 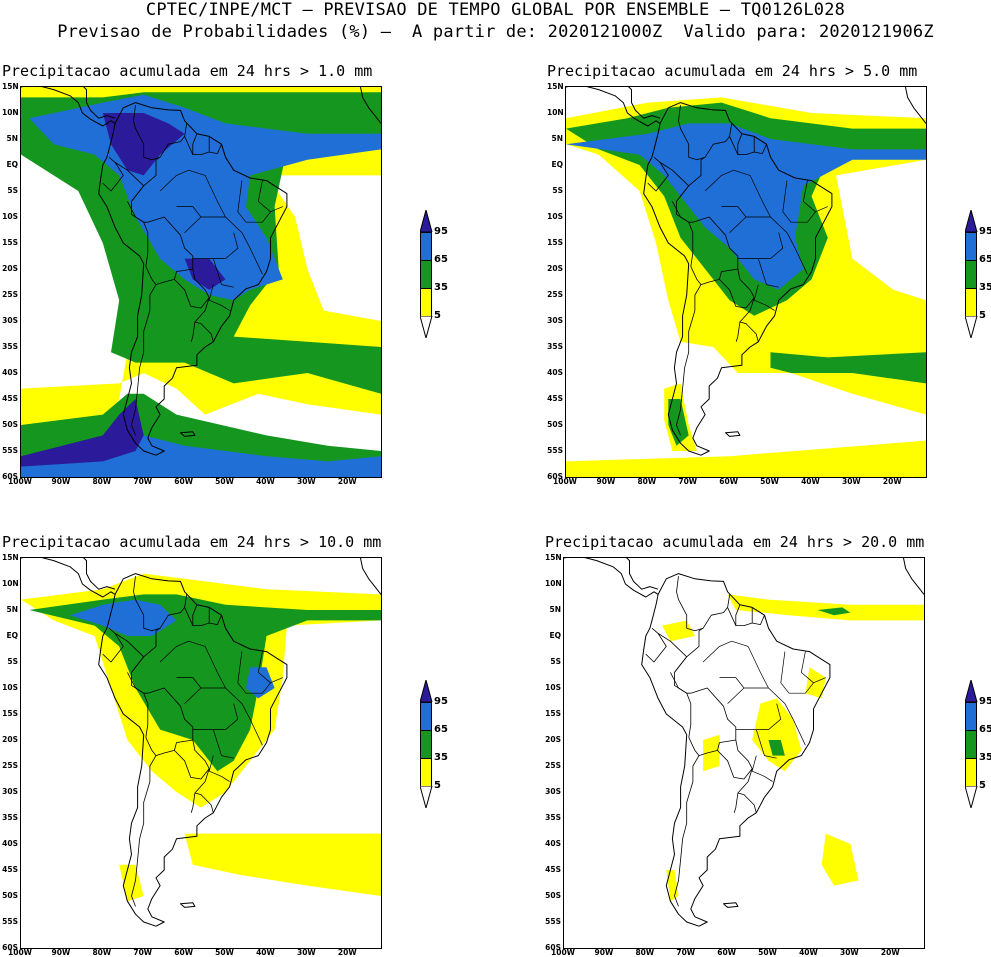 What do you see at coordinates (555, 294) in the screenshot?
I see `lat-tick-label: 25S` at bounding box center [555, 294].